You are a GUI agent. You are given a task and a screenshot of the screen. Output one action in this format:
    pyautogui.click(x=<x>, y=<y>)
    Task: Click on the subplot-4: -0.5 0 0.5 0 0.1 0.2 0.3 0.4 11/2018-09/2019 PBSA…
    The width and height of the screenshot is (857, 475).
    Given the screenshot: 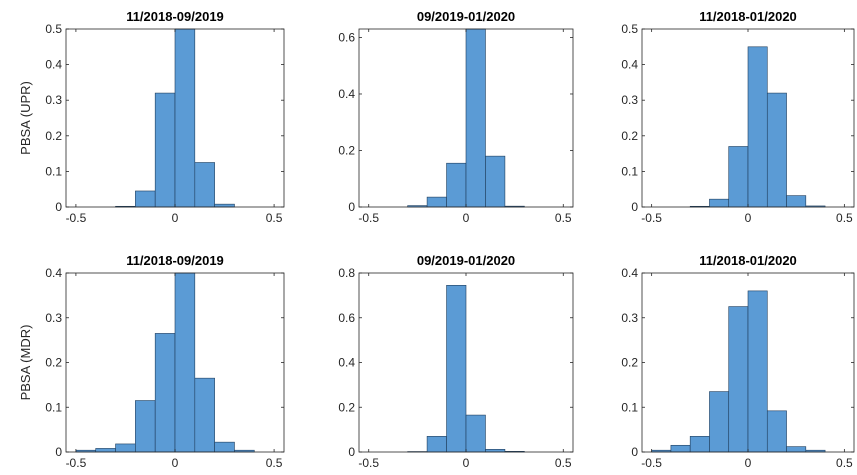 What is the action you would take?
    pyautogui.click(x=151, y=361)
    